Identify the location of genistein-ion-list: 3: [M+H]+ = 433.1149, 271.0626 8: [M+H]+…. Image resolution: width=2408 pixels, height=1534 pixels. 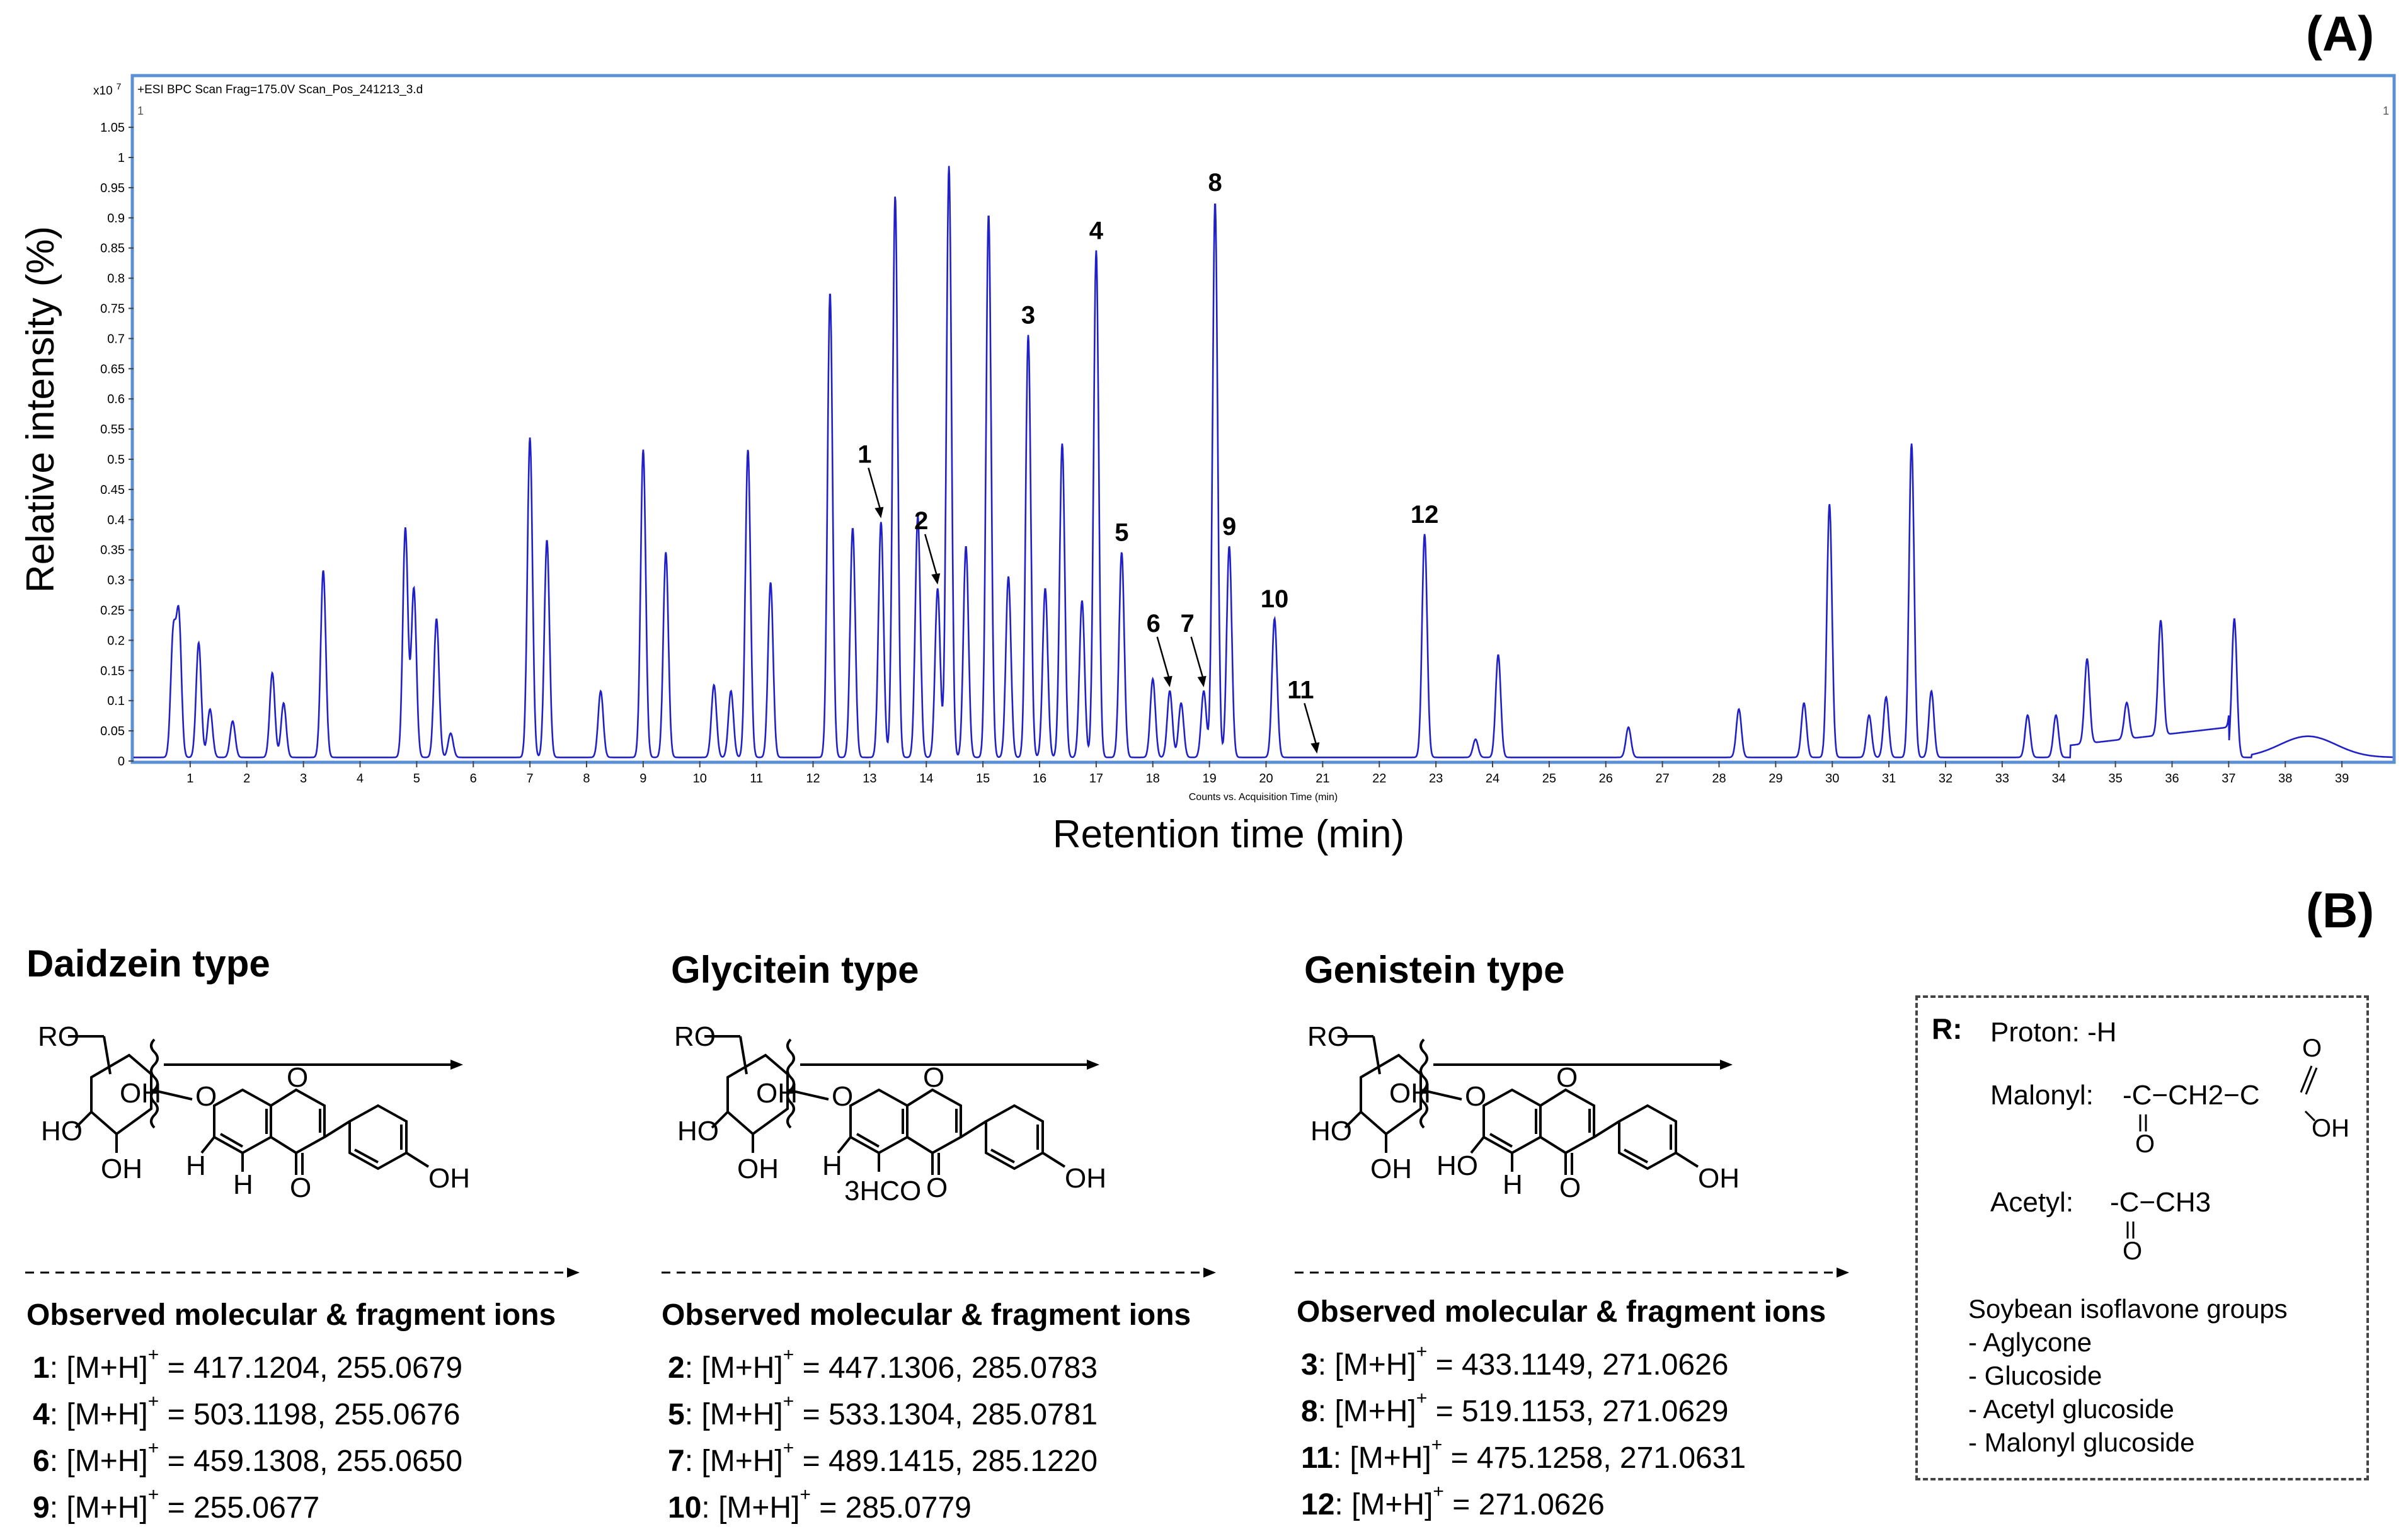
(1523, 1435).